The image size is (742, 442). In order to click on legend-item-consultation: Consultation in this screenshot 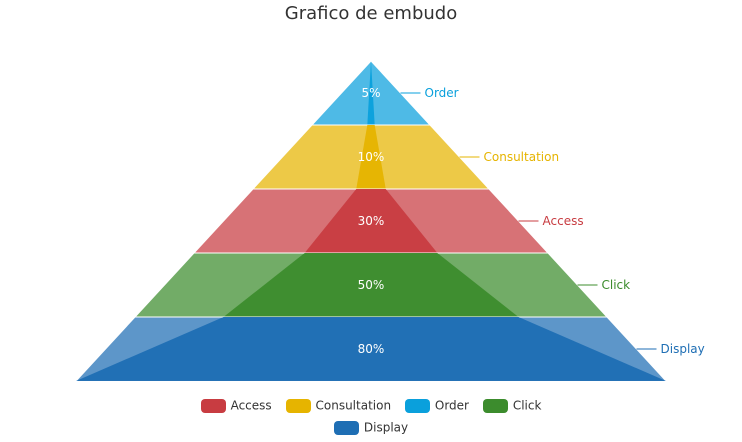, I will do `click(338, 405)`.